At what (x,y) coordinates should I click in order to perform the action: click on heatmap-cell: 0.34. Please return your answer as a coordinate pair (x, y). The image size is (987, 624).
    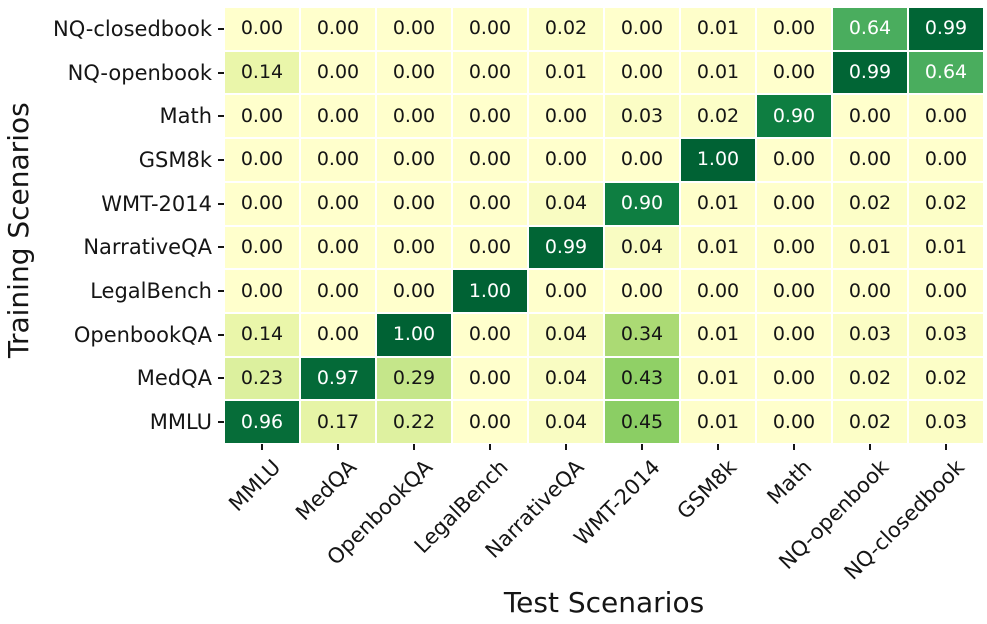
    Looking at the image, I should click on (642, 334).